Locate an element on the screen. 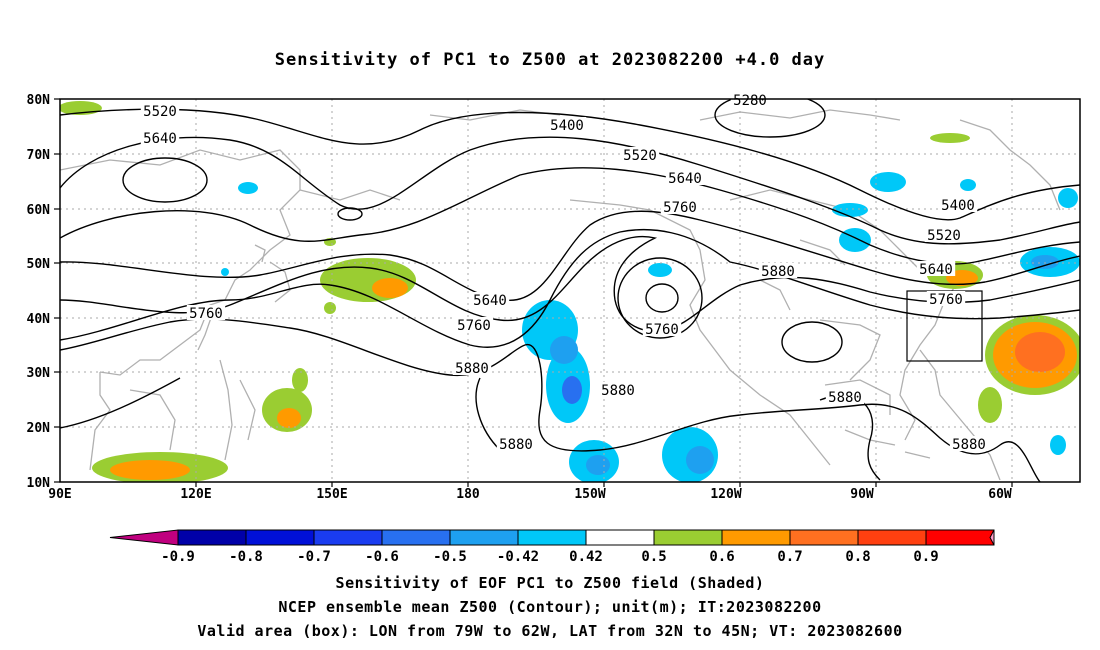 Image resolution: width=1100 pixels, height=650 pixels. lon-label: 150W is located at coordinates (589, 494).